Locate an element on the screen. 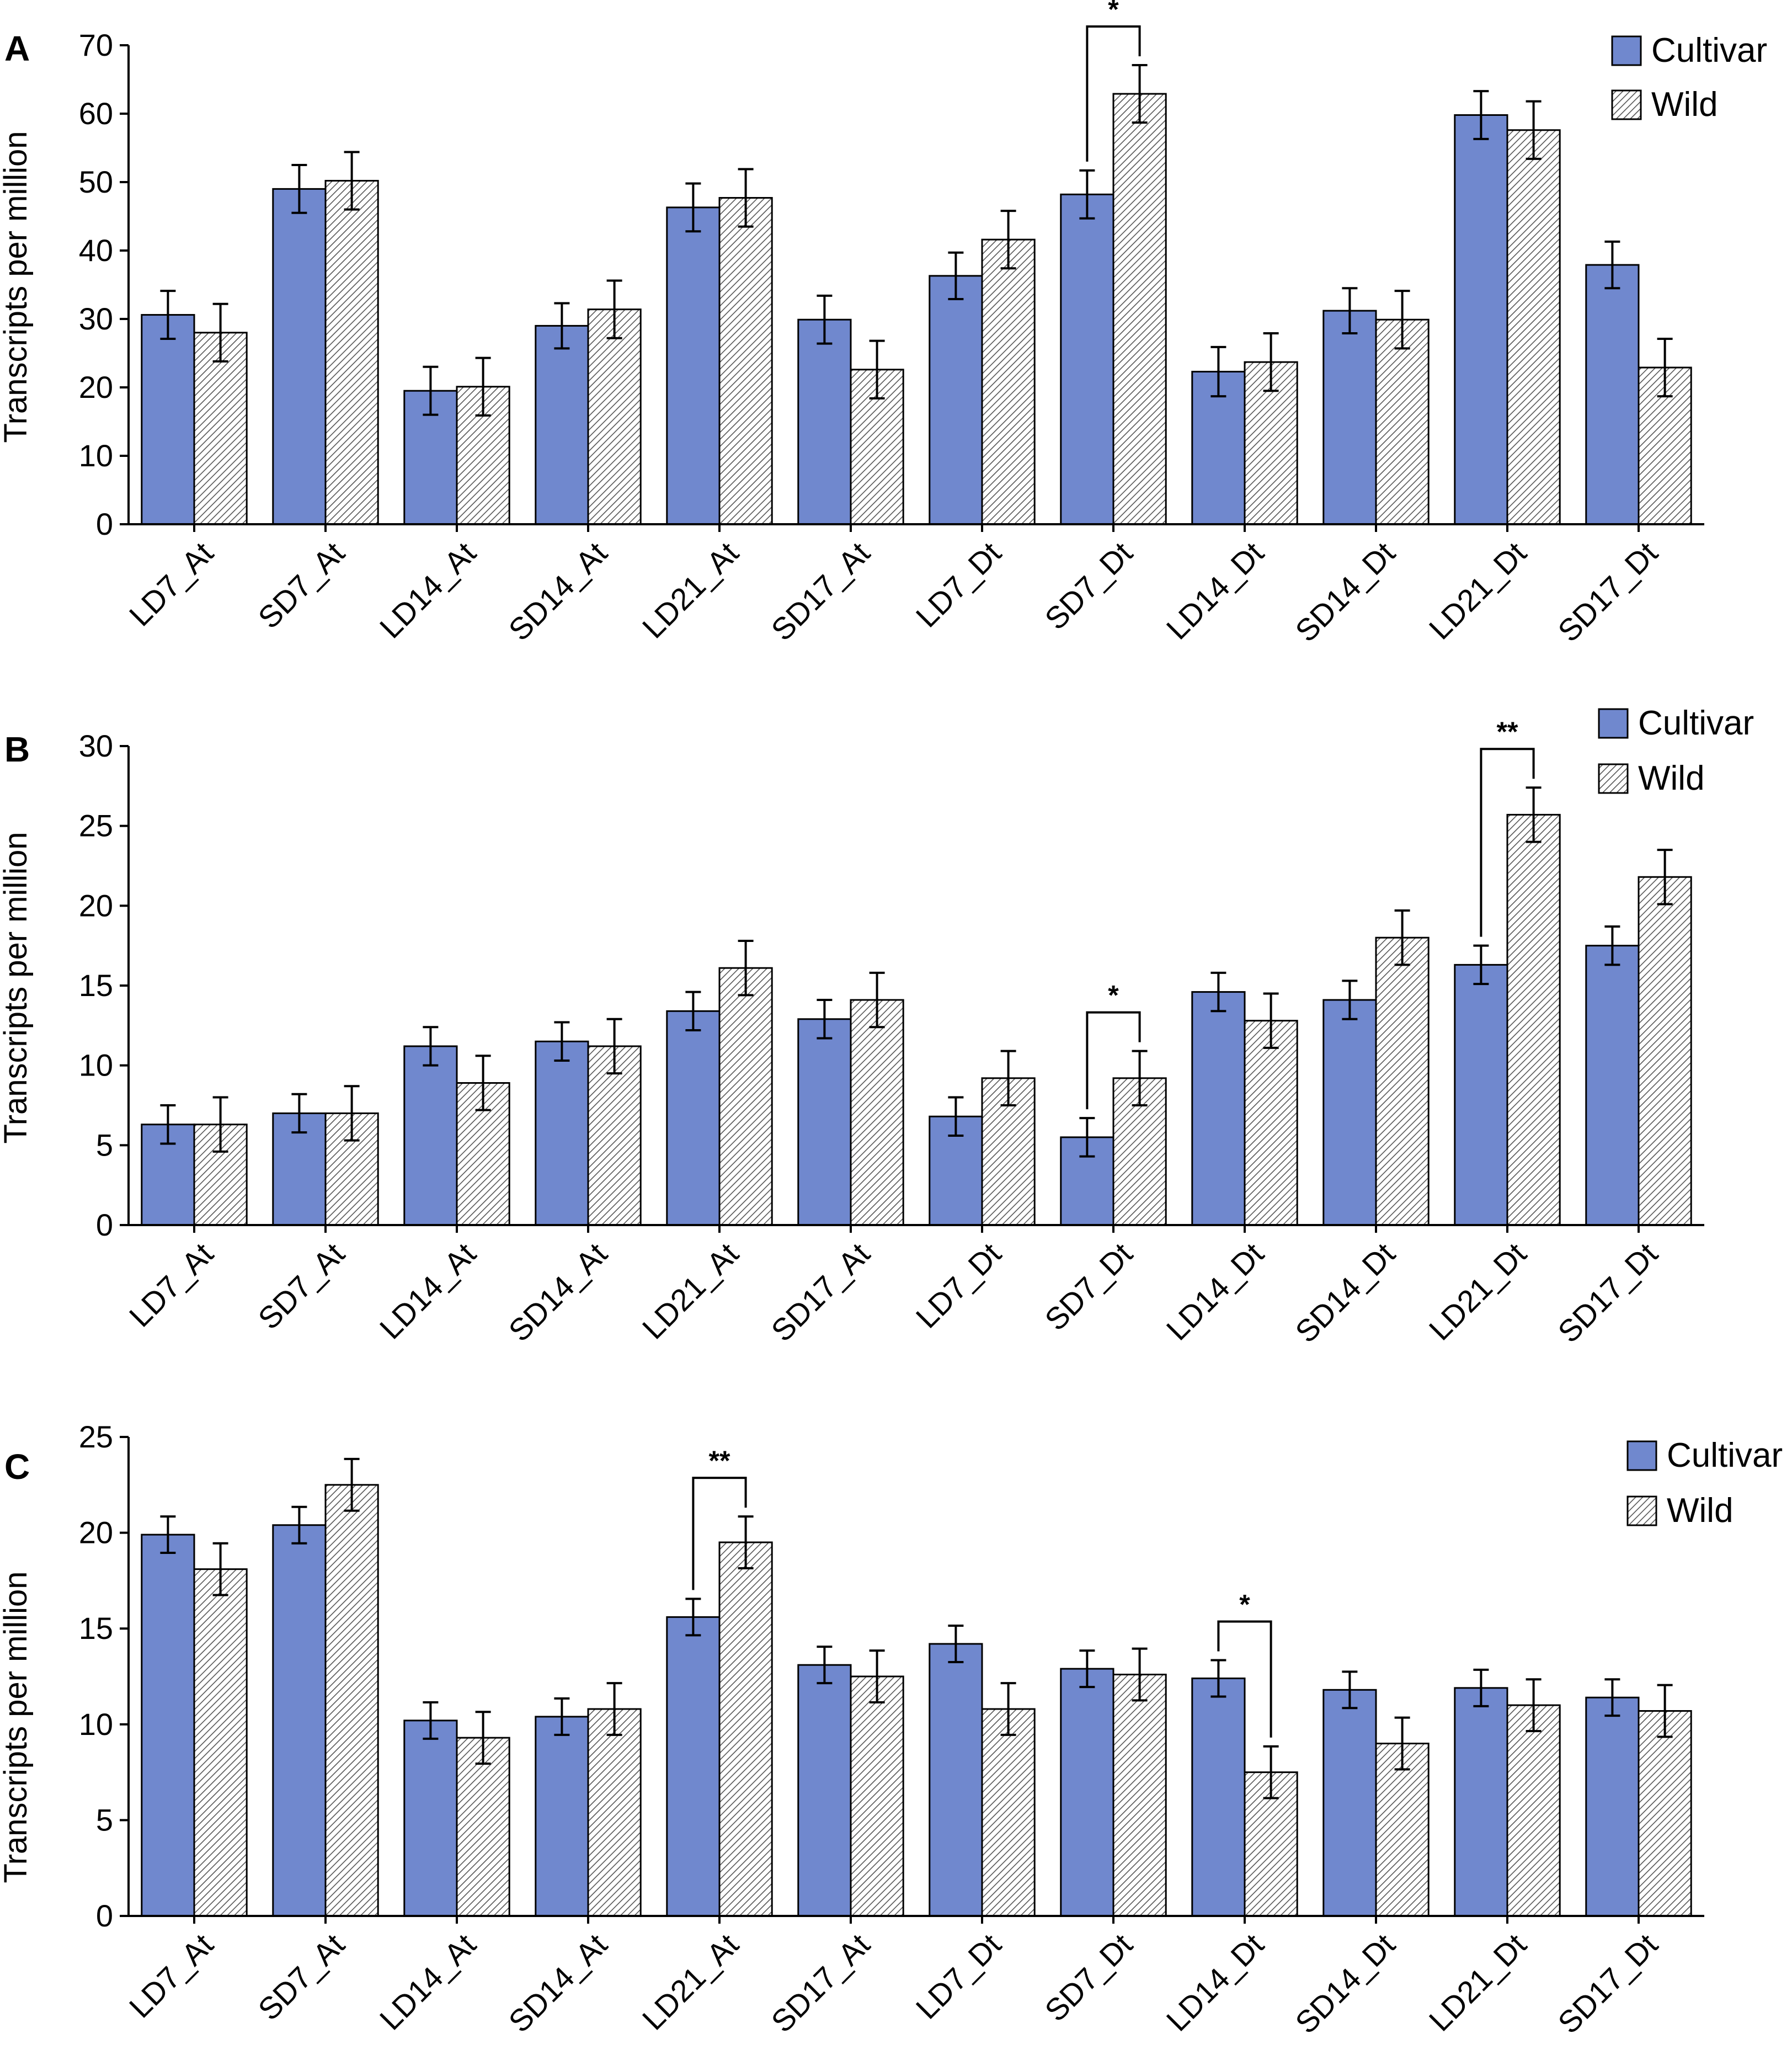 The image size is (1792, 2055). significance-label: ** is located at coordinates (1507, 731).